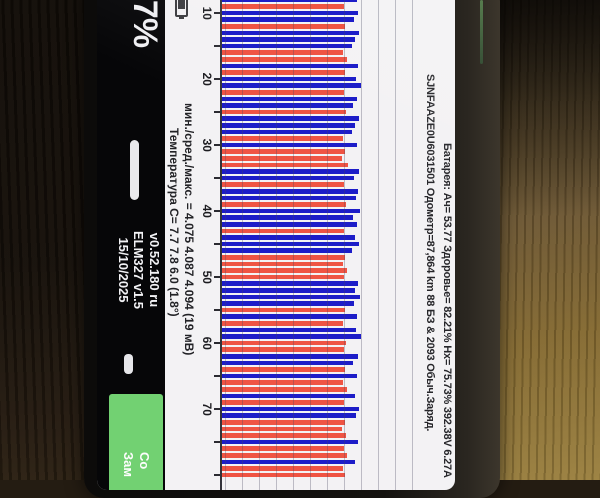 The height and width of the screenshot is (498, 600). What do you see at coordinates (207, 343) in the screenshot?
I see `axis-tick-label: 60` at bounding box center [207, 343].